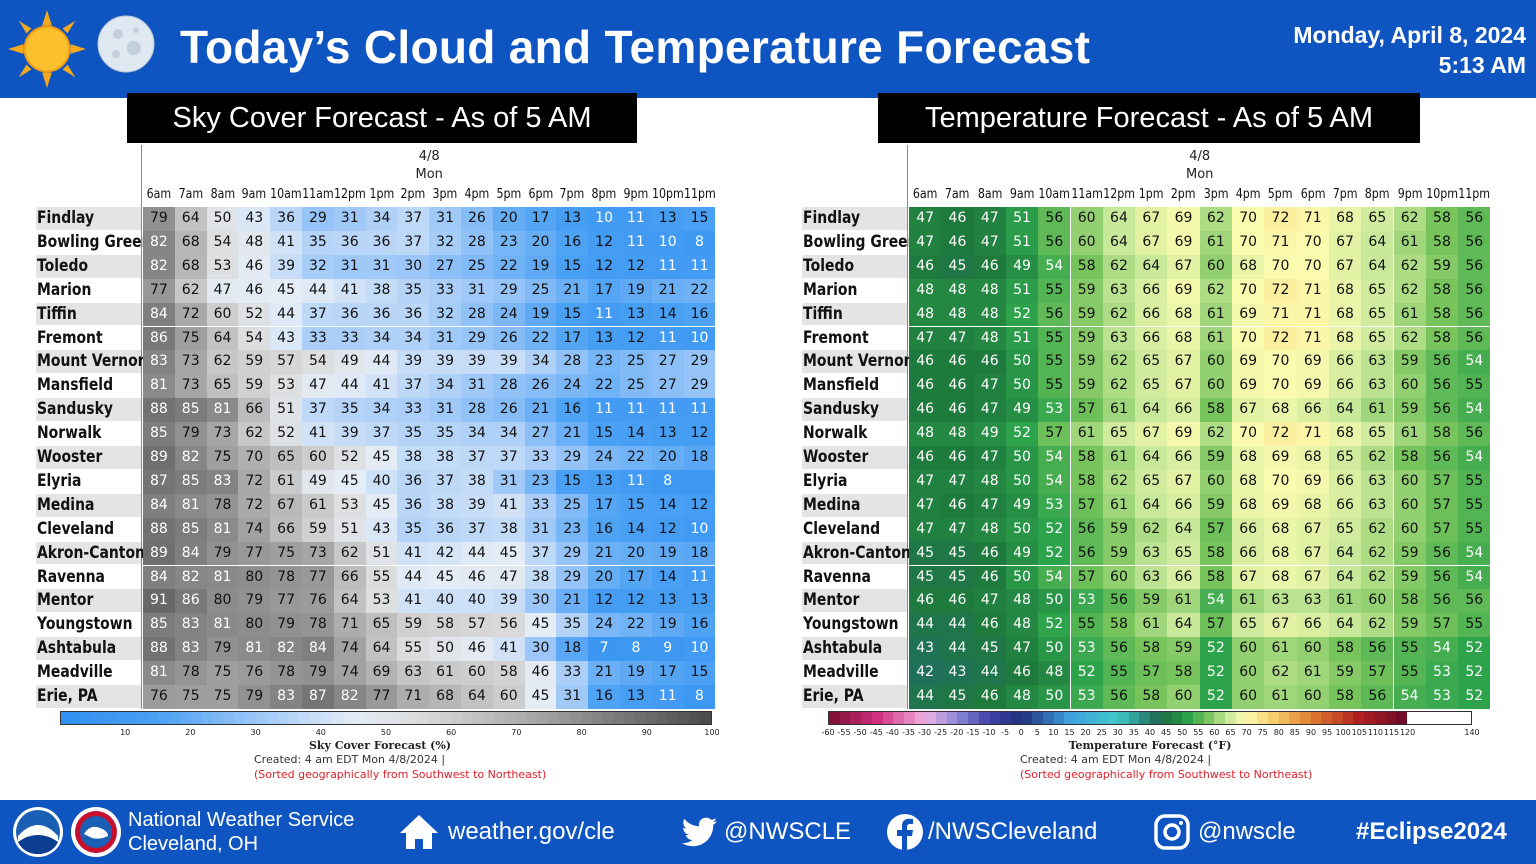  I want to click on city-label: Bowling Green, so click(94, 241).